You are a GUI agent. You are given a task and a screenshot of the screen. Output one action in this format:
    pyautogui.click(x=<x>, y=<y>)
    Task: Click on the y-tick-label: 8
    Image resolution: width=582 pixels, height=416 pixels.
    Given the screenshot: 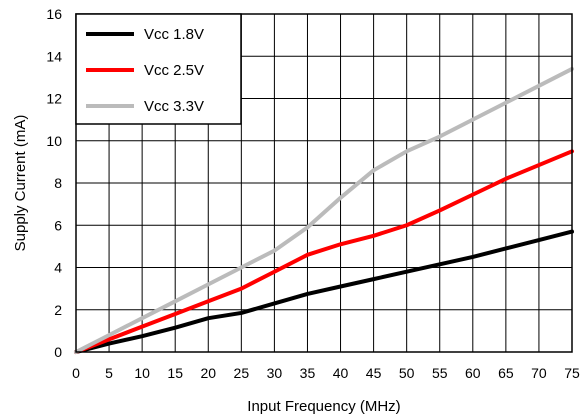 What is the action you would take?
    pyautogui.click(x=58, y=183)
    